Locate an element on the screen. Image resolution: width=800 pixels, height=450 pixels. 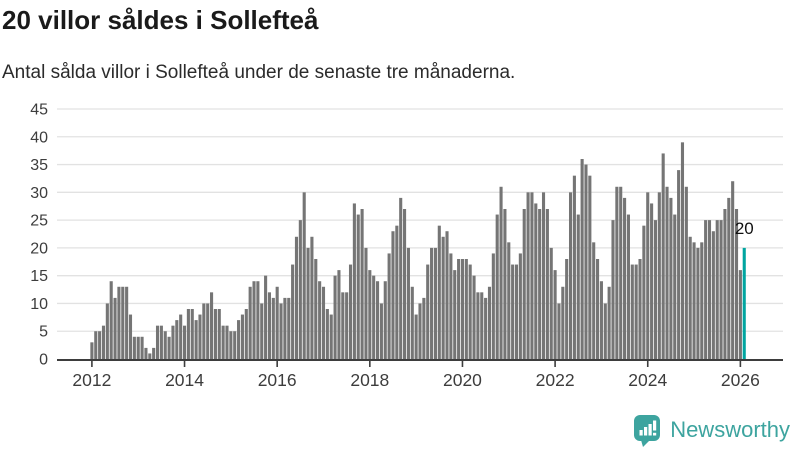
y-axis-tick-label: 45 is located at coordinates (39, 110).